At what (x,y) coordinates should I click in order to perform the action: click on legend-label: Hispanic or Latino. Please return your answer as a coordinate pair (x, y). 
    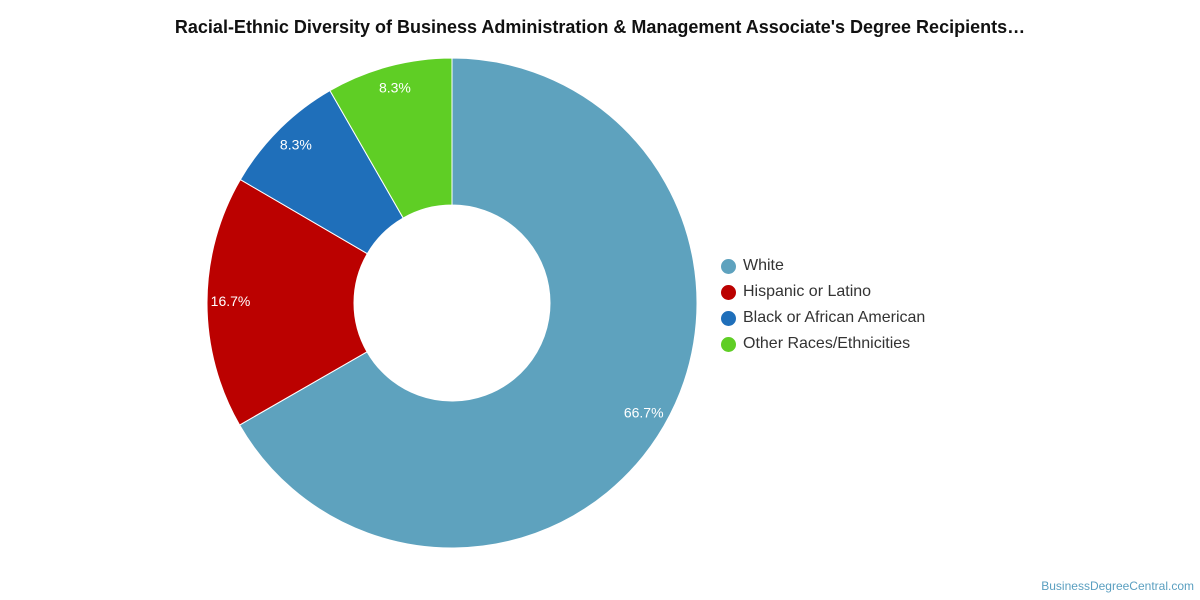
    Looking at the image, I should click on (807, 291).